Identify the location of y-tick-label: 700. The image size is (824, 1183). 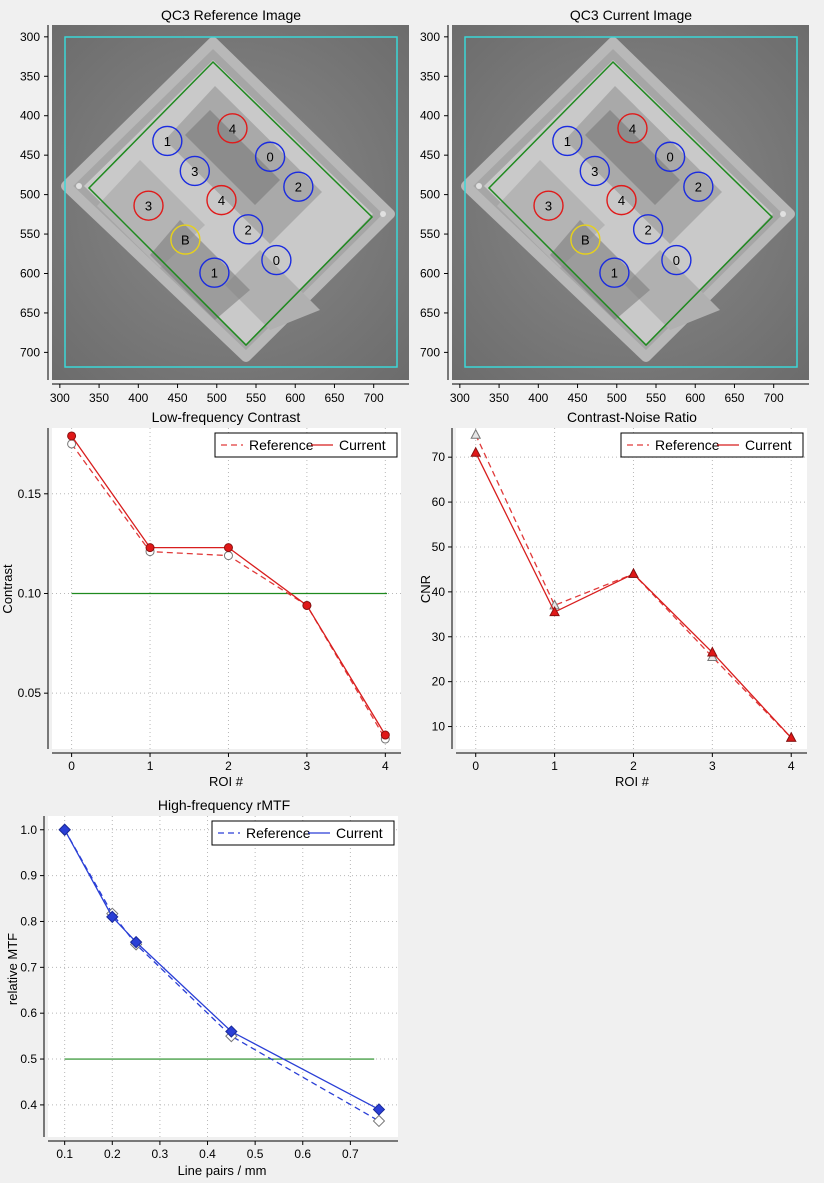
(430, 352).